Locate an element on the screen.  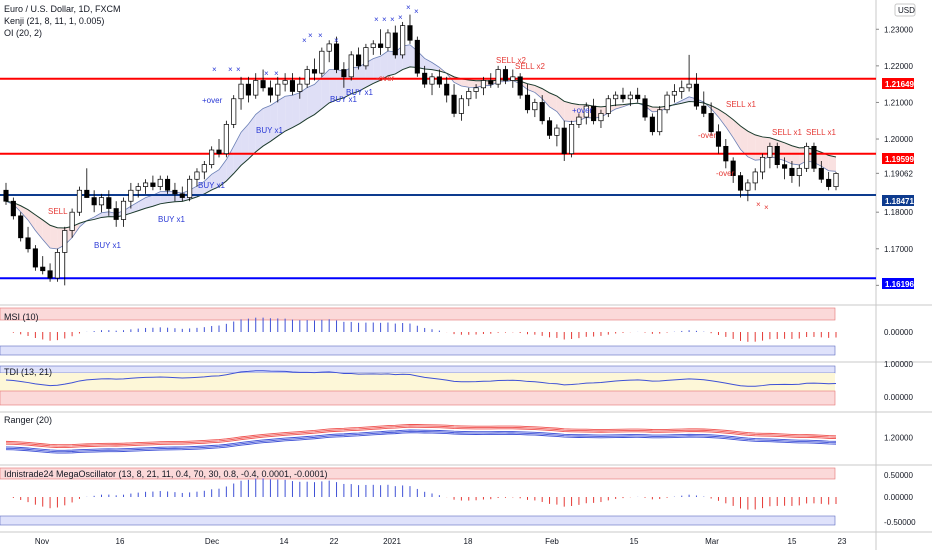
msi-tick-label: 0.00000 is located at coordinates (898, 332).